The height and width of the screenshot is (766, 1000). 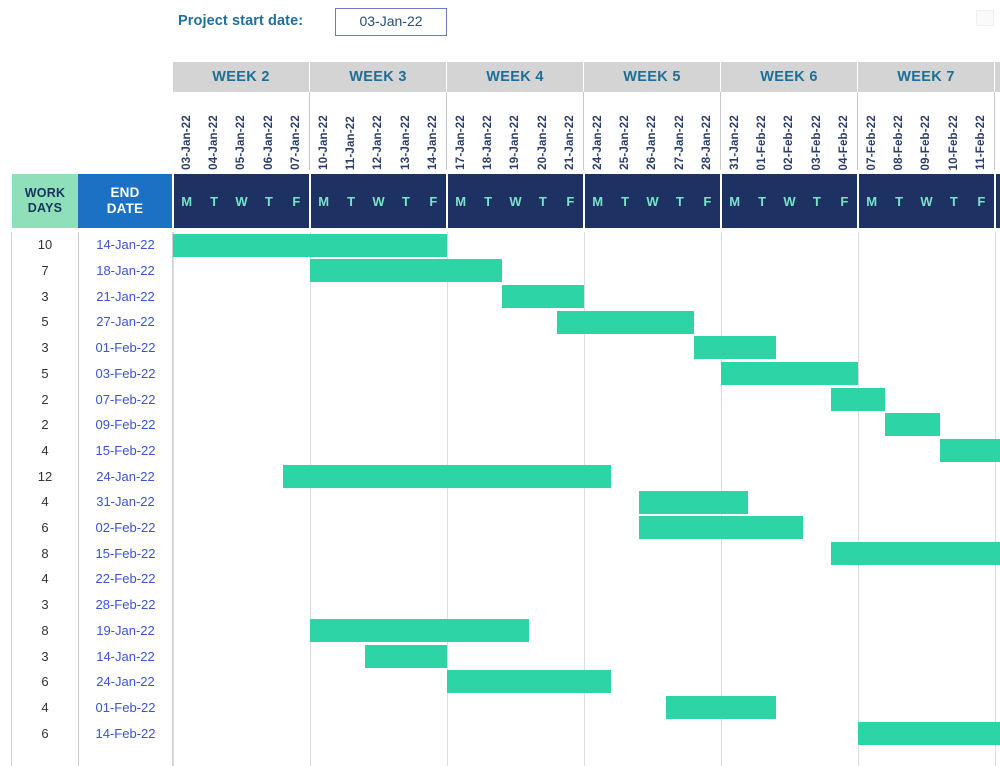 What do you see at coordinates (186, 142) in the screenshot?
I see `date-header-label: 03-Jan-22` at bounding box center [186, 142].